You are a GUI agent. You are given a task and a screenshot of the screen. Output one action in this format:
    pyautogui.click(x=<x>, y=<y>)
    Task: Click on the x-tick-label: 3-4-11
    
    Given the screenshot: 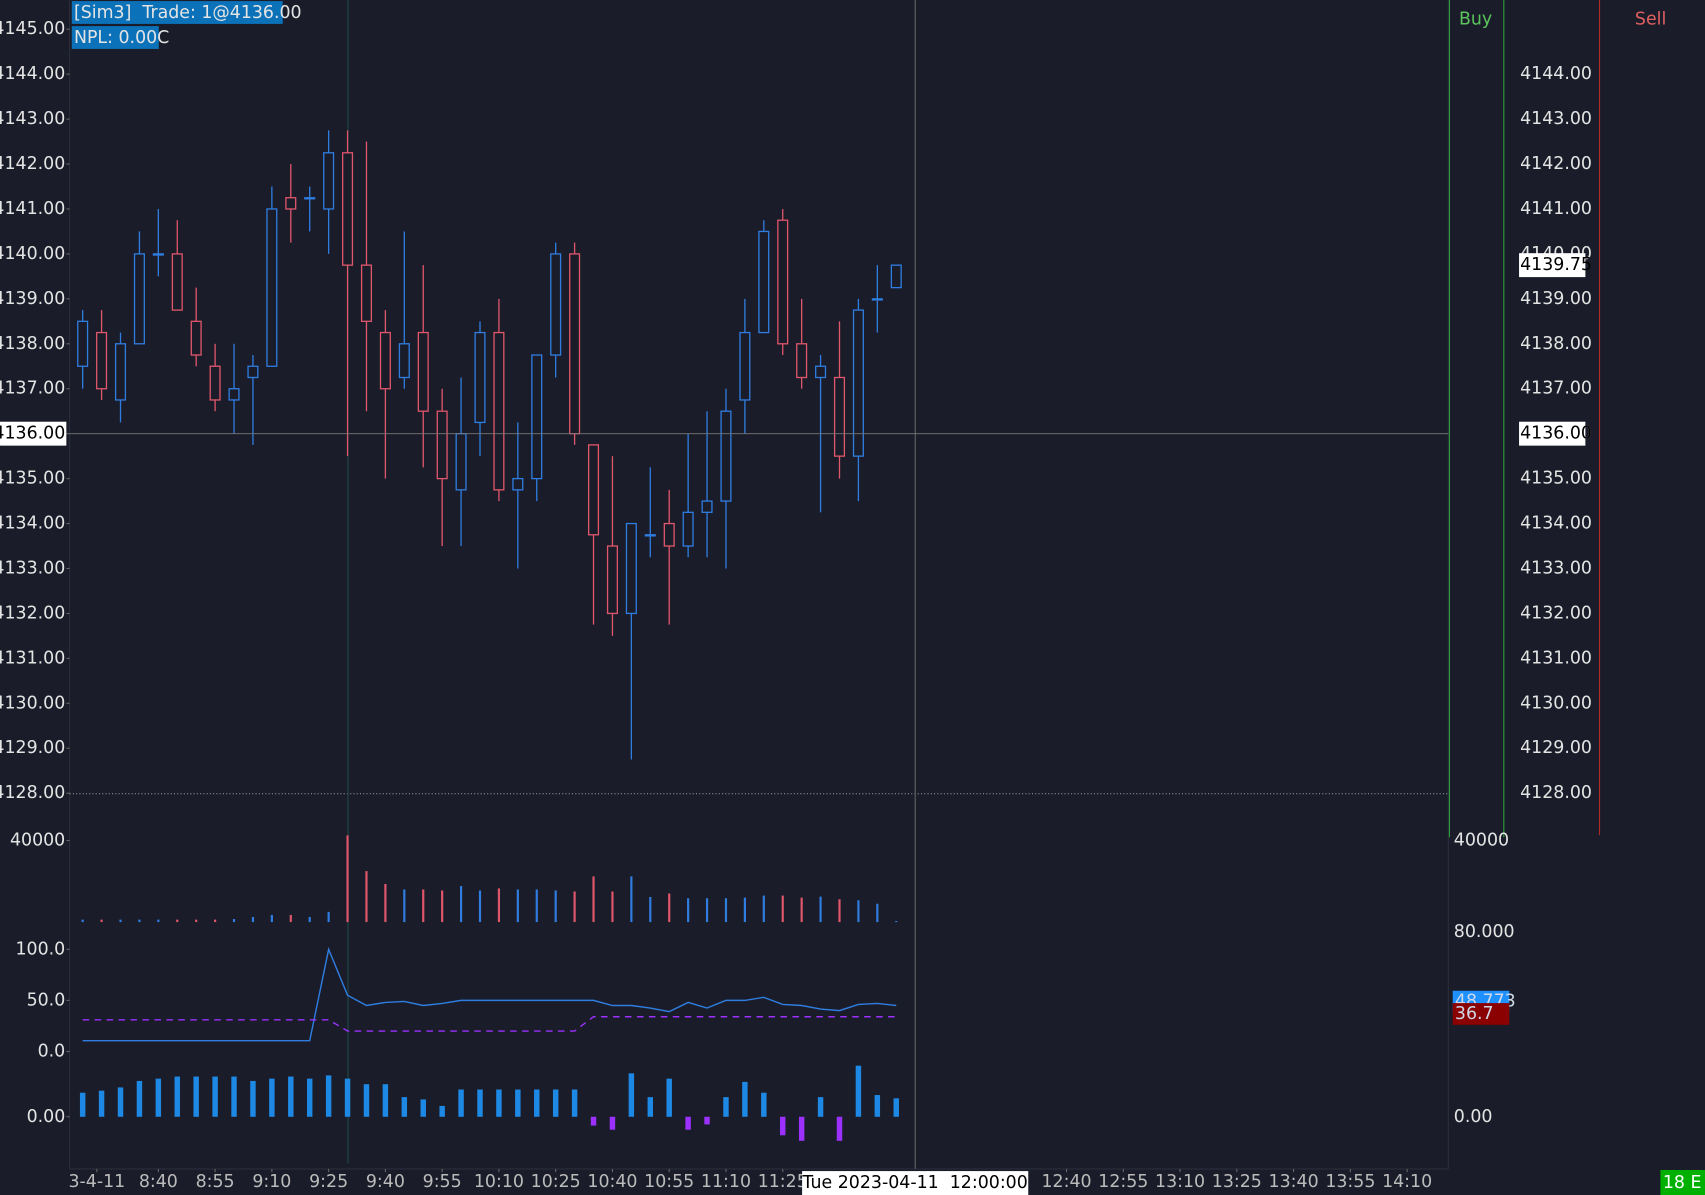 What is the action you would take?
    pyautogui.click(x=96, y=1182)
    